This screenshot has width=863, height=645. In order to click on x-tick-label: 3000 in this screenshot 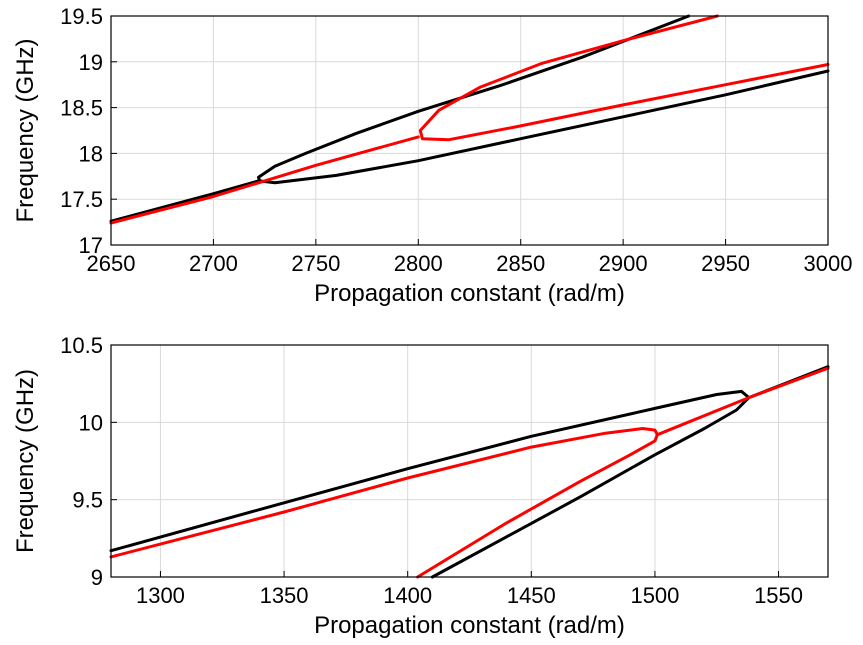, I will do `click(828, 263)`.